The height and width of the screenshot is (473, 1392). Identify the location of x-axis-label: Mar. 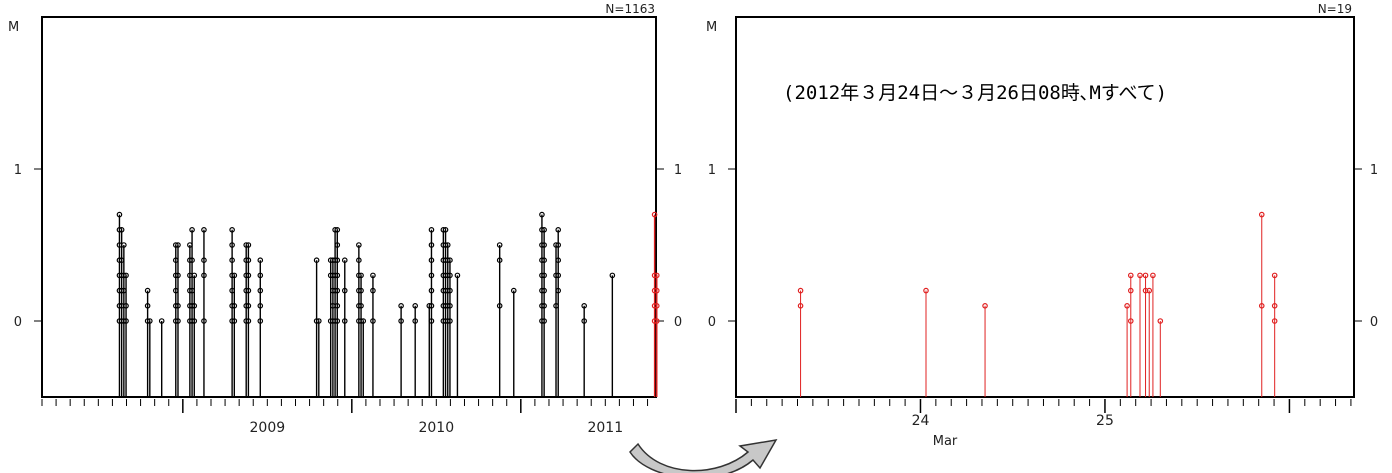
(945, 441).